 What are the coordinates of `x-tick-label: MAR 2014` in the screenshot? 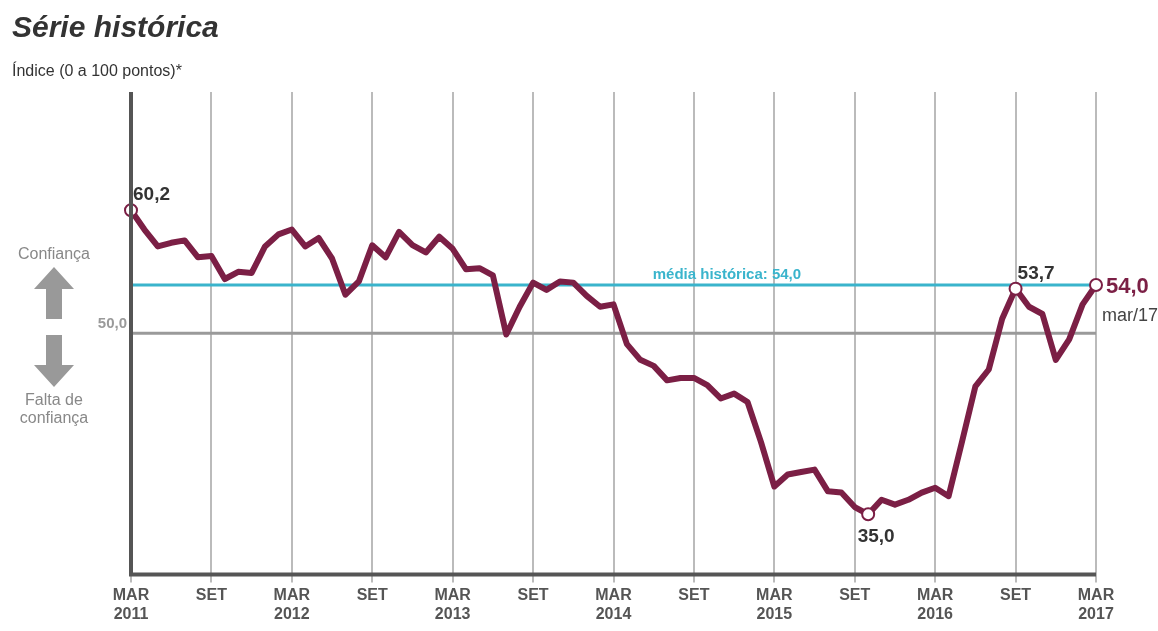 It's located at (614, 603).